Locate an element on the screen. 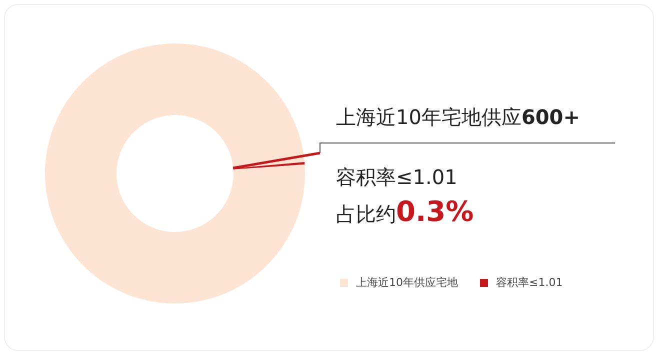  text: 占比约0.3% is located at coordinates (405, 211).